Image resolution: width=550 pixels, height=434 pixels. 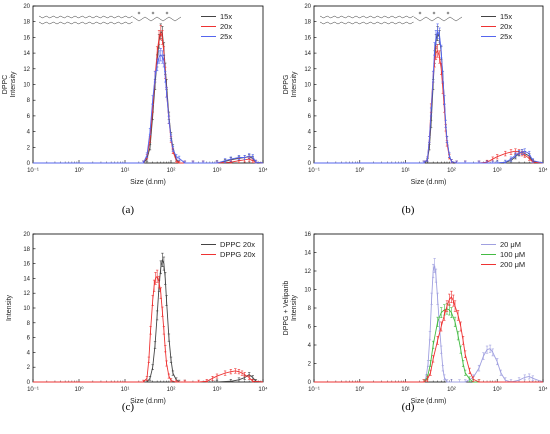 What do you see at coordinates (510, 244) in the screenshot?
I see `legend-label: 20 μM` at bounding box center [510, 244].